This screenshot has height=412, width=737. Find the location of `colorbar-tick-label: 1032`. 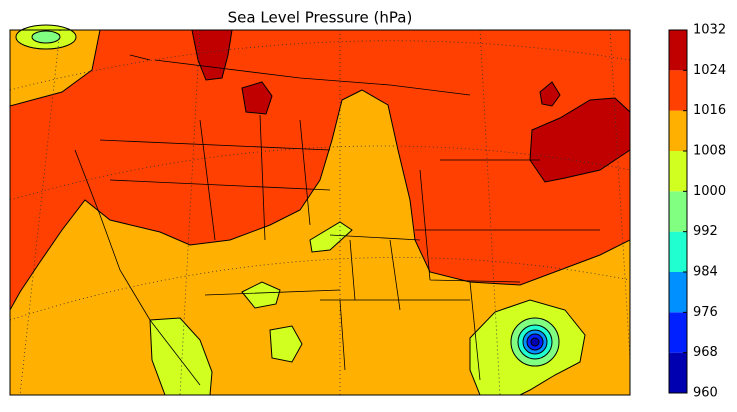

colorbar-tick-label: 1032 is located at coordinates (709, 30).